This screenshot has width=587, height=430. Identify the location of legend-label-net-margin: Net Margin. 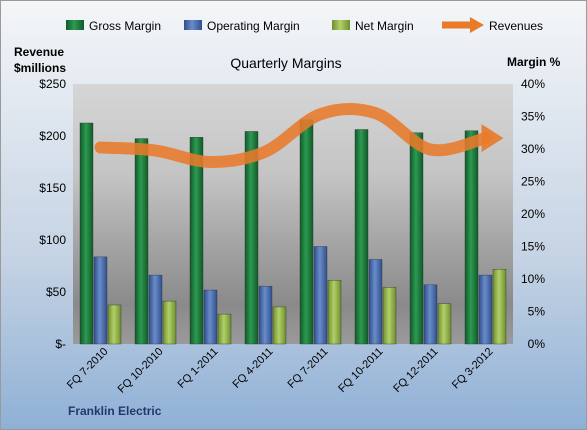
(384, 26).